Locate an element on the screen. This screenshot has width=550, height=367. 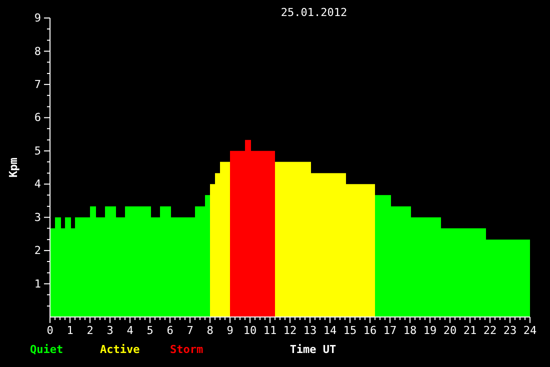
x-tick-label: 20 is located at coordinates (450, 330).